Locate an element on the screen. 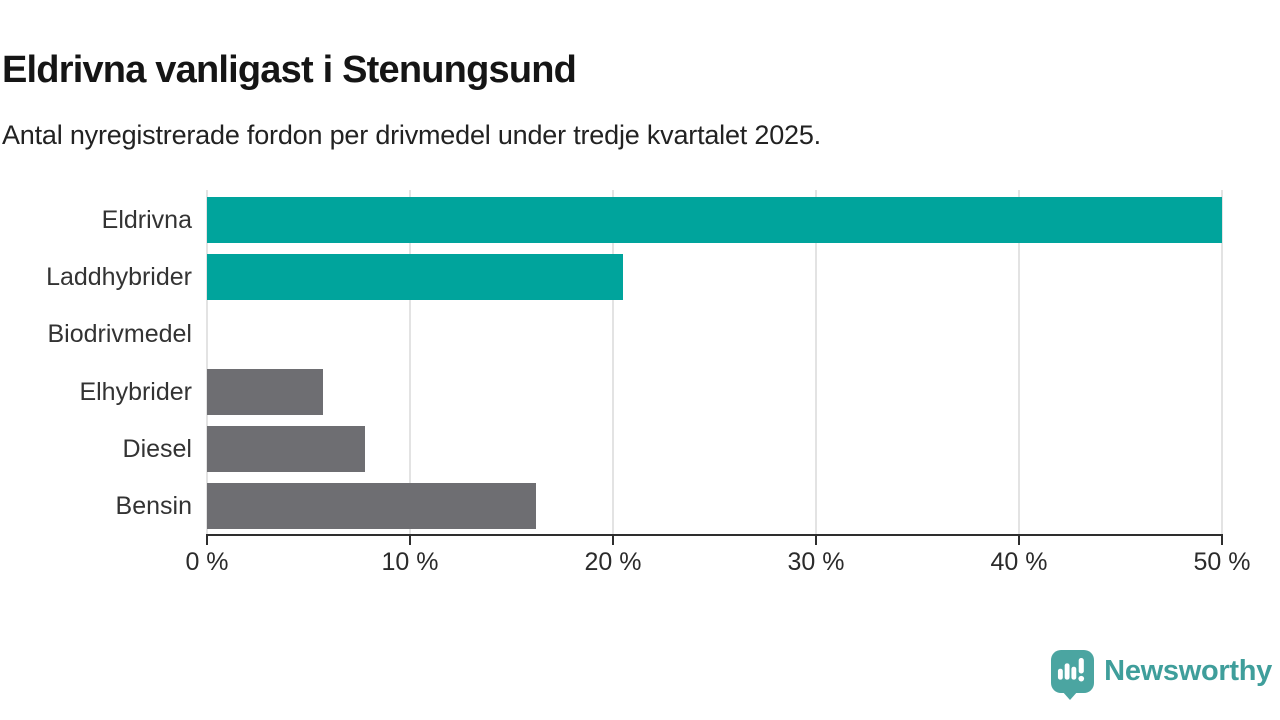 Image resolution: width=1280 pixels, height=720 pixels. category-label-eldrivna: Eldrivna is located at coordinates (146, 220).